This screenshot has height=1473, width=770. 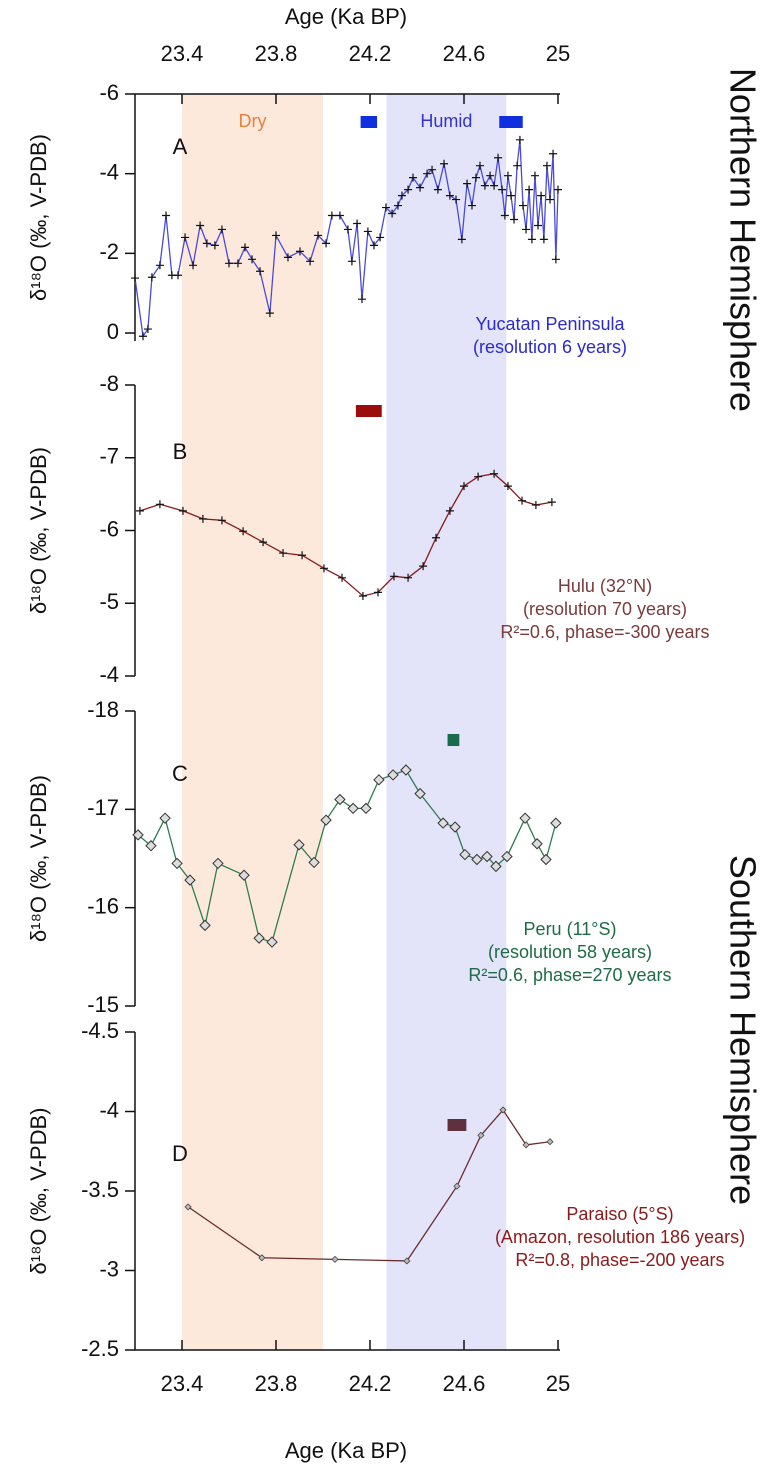 What do you see at coordinates (100, 1030) in the screenshot?
I see `y-tick-label: -4.5` at bounding box center [100, 1030].